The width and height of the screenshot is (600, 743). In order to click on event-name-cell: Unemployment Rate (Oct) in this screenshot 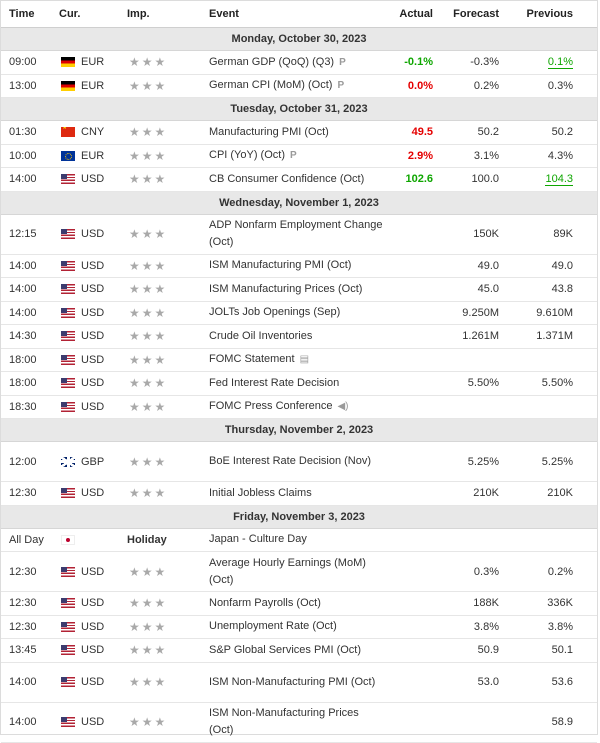, I will do `click(297, 626)`.